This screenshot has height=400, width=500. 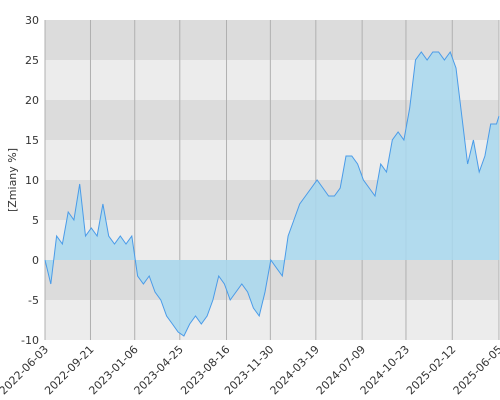 What do you see at coordinates (35, 260) in the screenshot?
I see `y-tick-label: 0` at bounding box center [35, 260].